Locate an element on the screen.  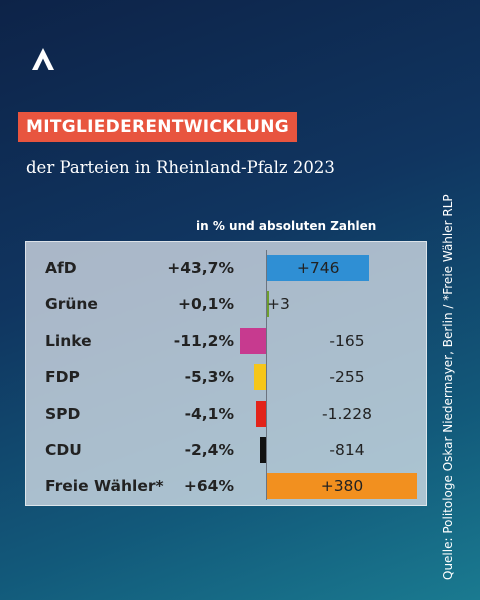
chart-row: Linke -11,2% -165 is located at coordinates (226, 341).